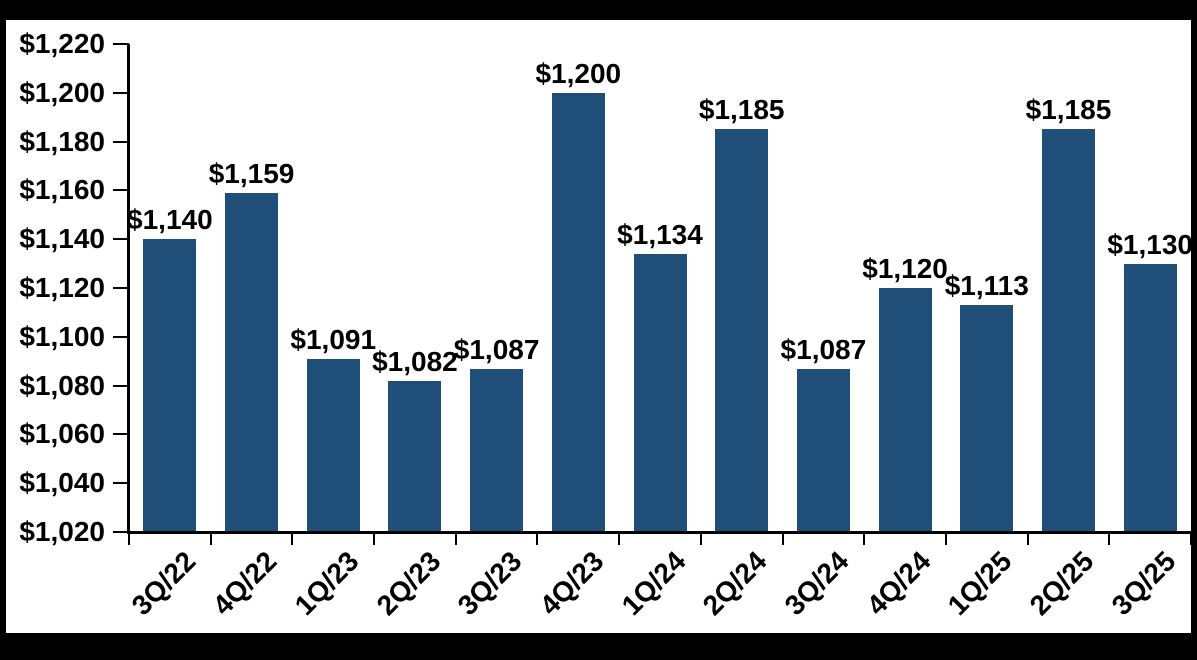  What do you see at coordinates (735, 583) in the screenshot?
I see `x-axis-label-text: 2Q/24` at bounding box center [735, 583].